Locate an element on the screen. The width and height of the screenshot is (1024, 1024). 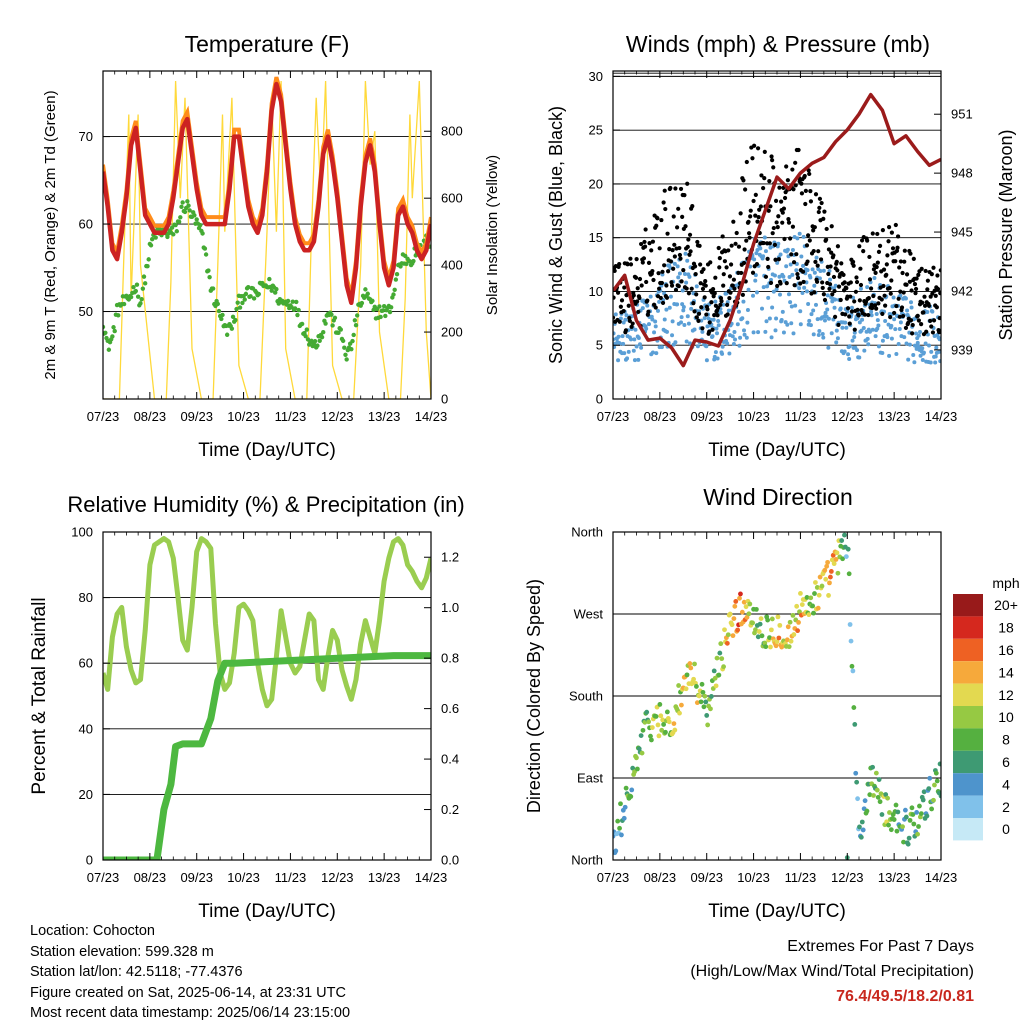
x-tick-label: 12/23 is located at coordinates (847, 877).